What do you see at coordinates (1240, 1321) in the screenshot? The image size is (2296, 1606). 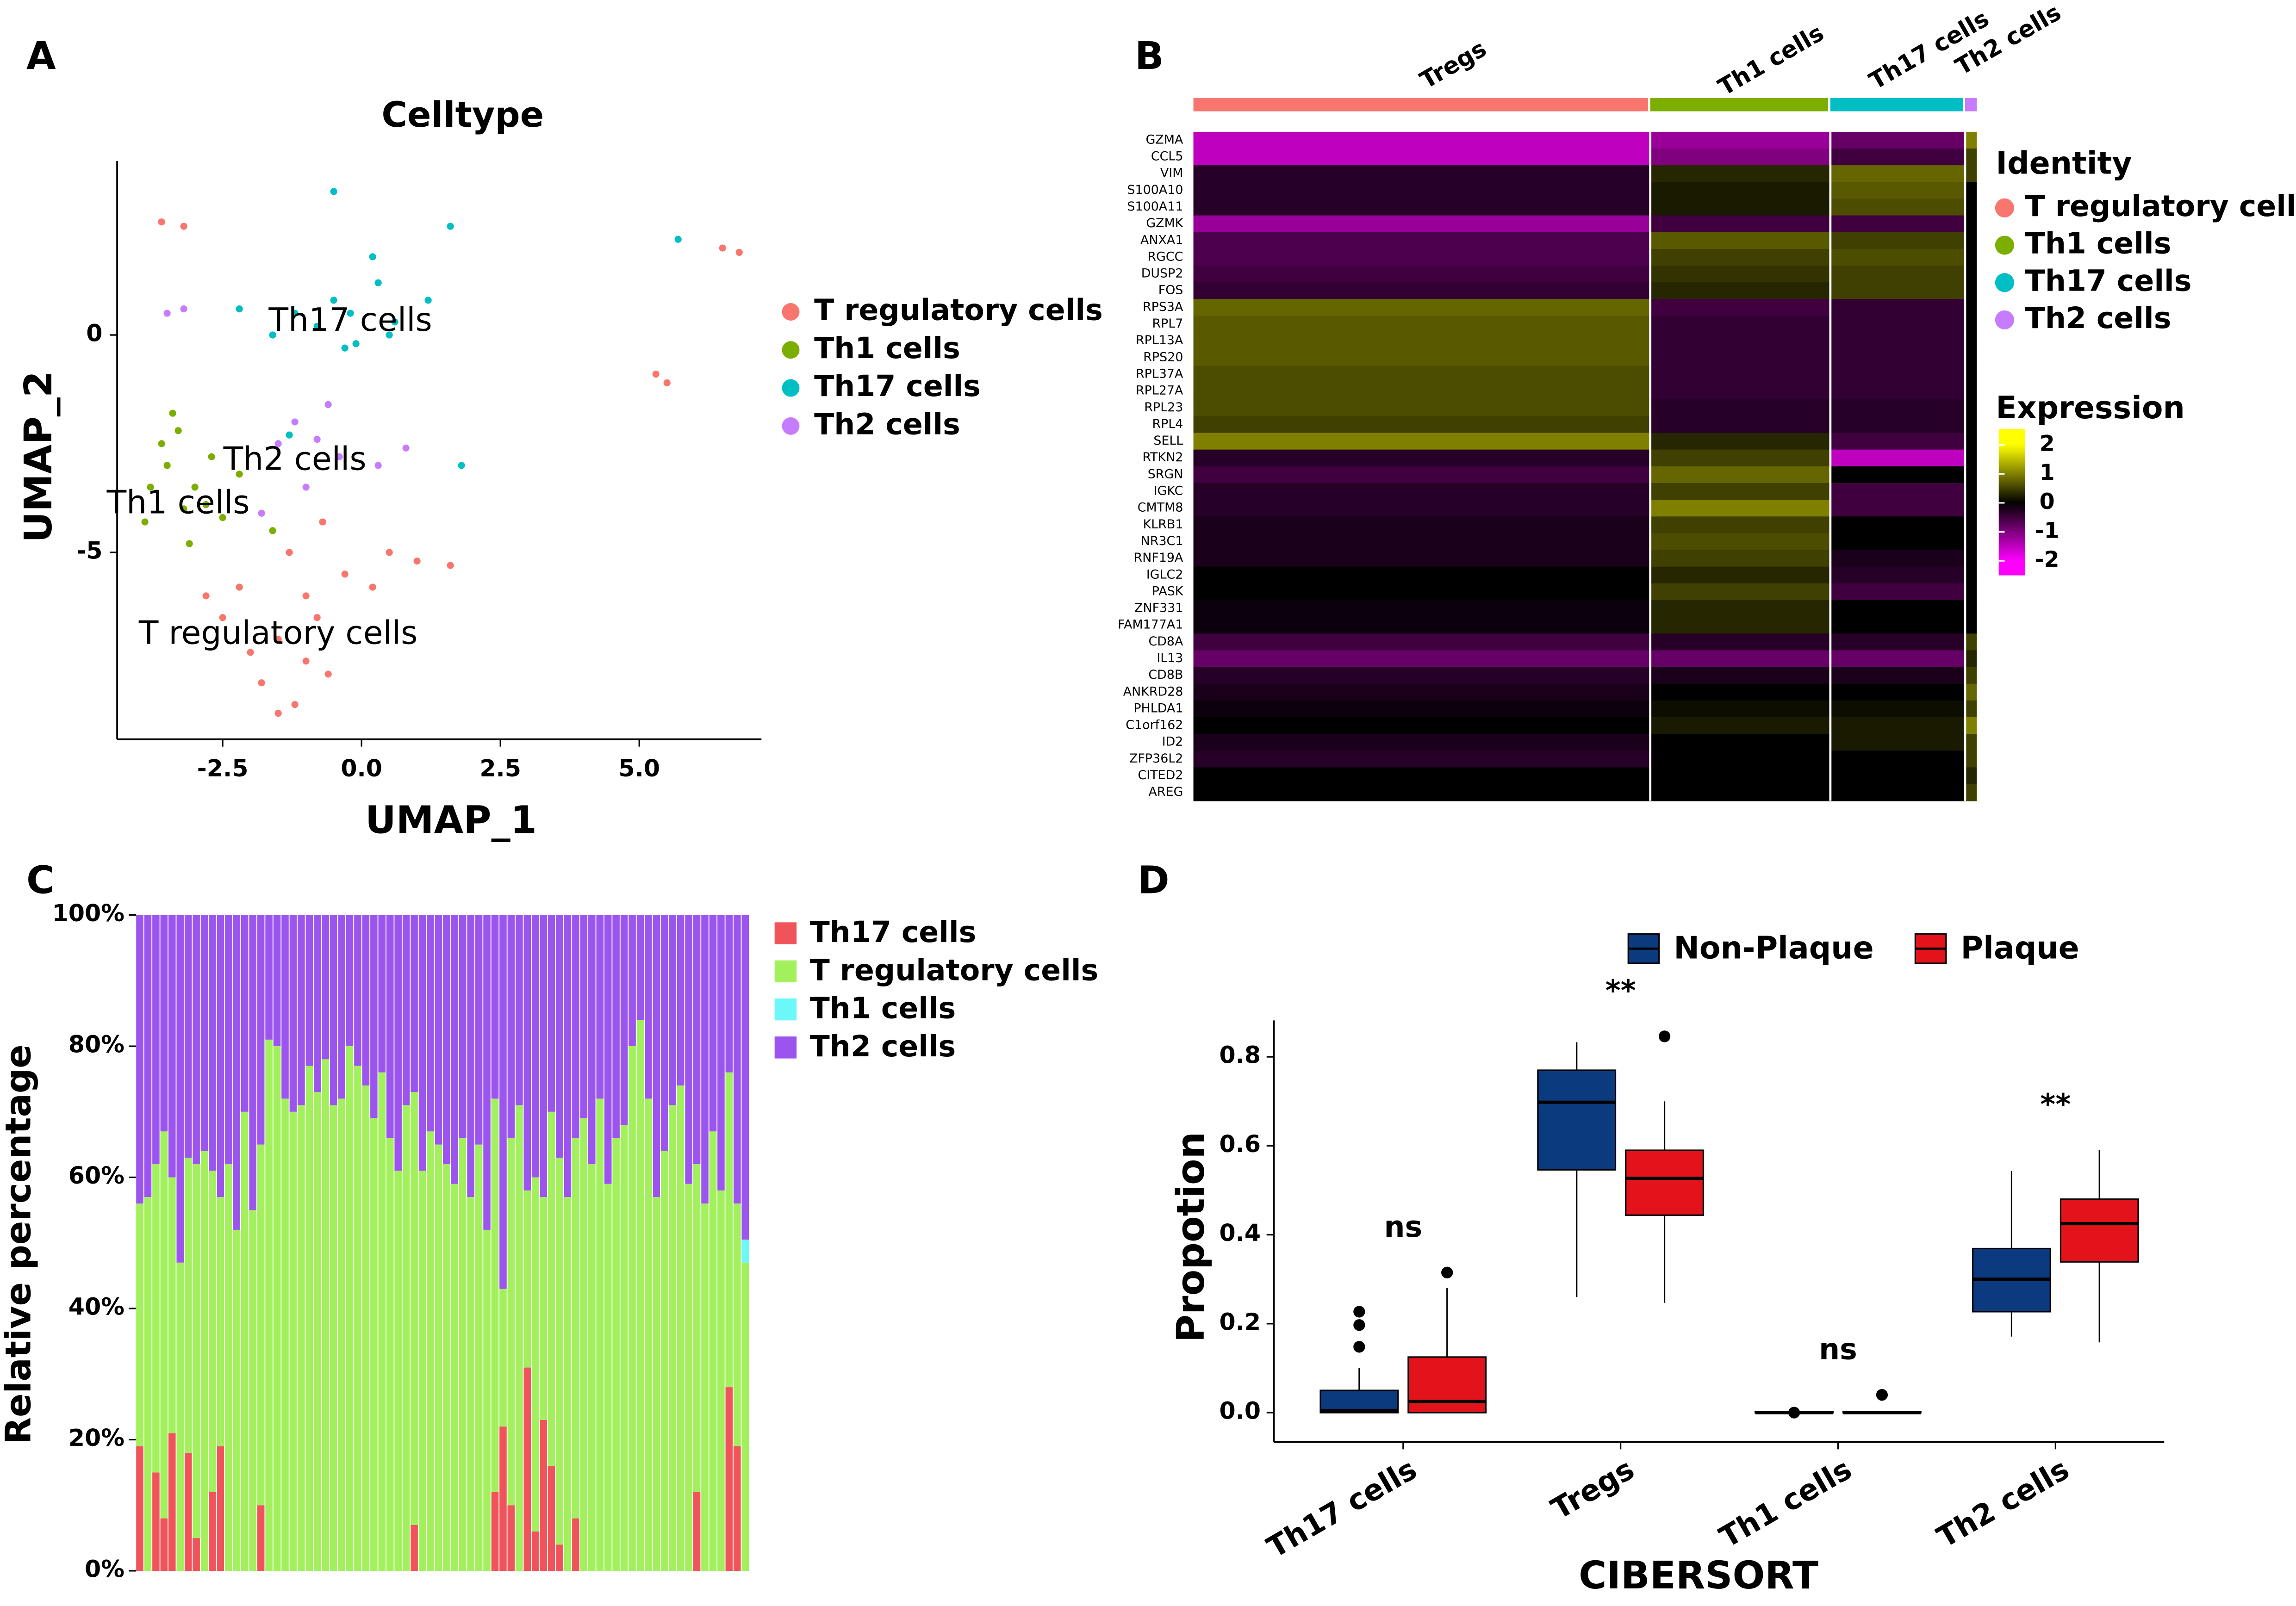 I see `y-tick-label: 0.2` at bounding box center [1240, 1321].